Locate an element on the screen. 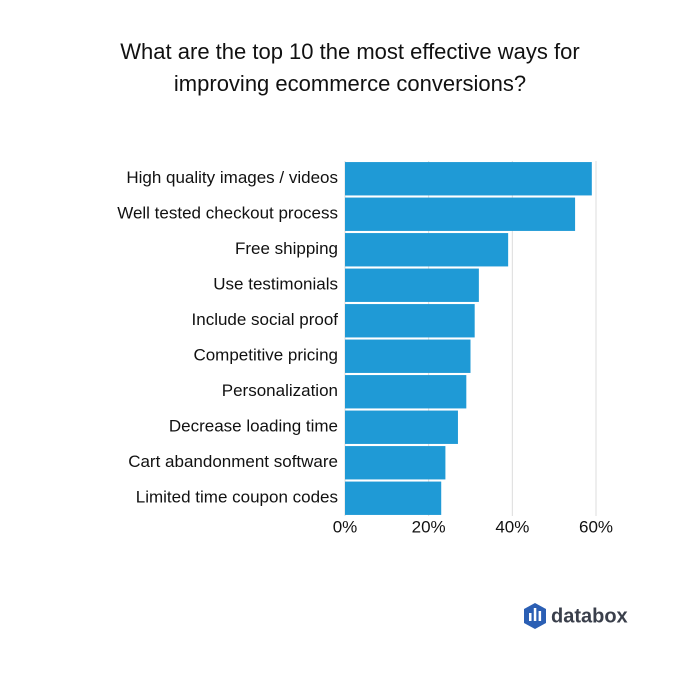  y-tick-label: Well tested checkout process is located at coordinates (227, 213).